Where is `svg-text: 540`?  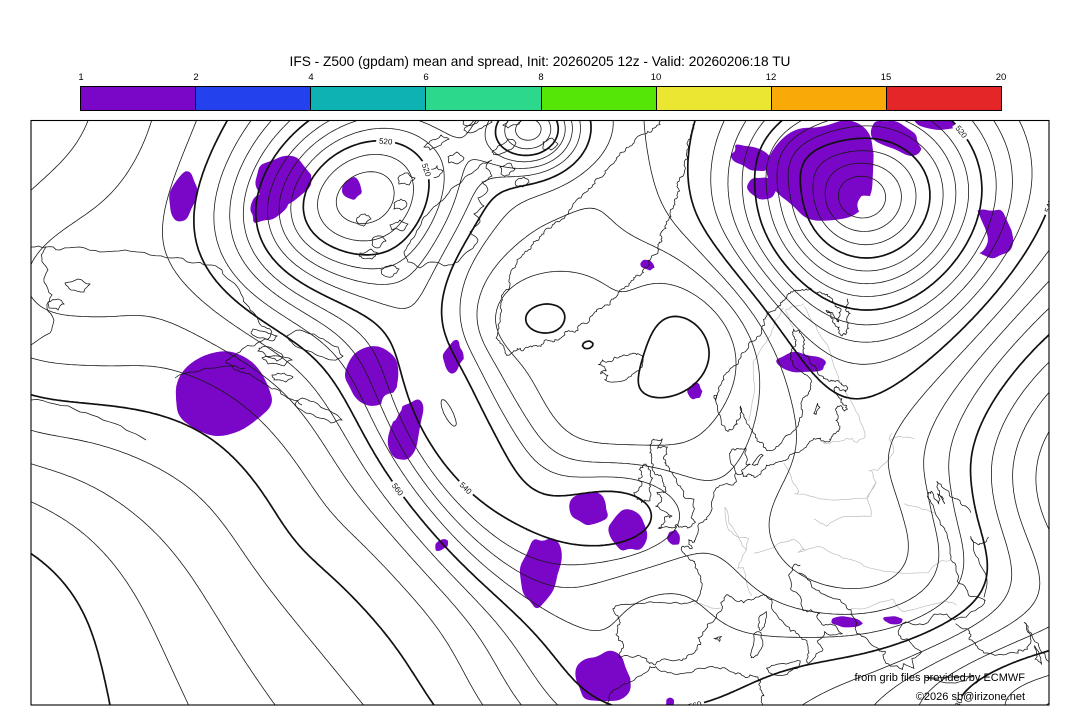
svg-text: 540 is located at coordinates (1049, 206).